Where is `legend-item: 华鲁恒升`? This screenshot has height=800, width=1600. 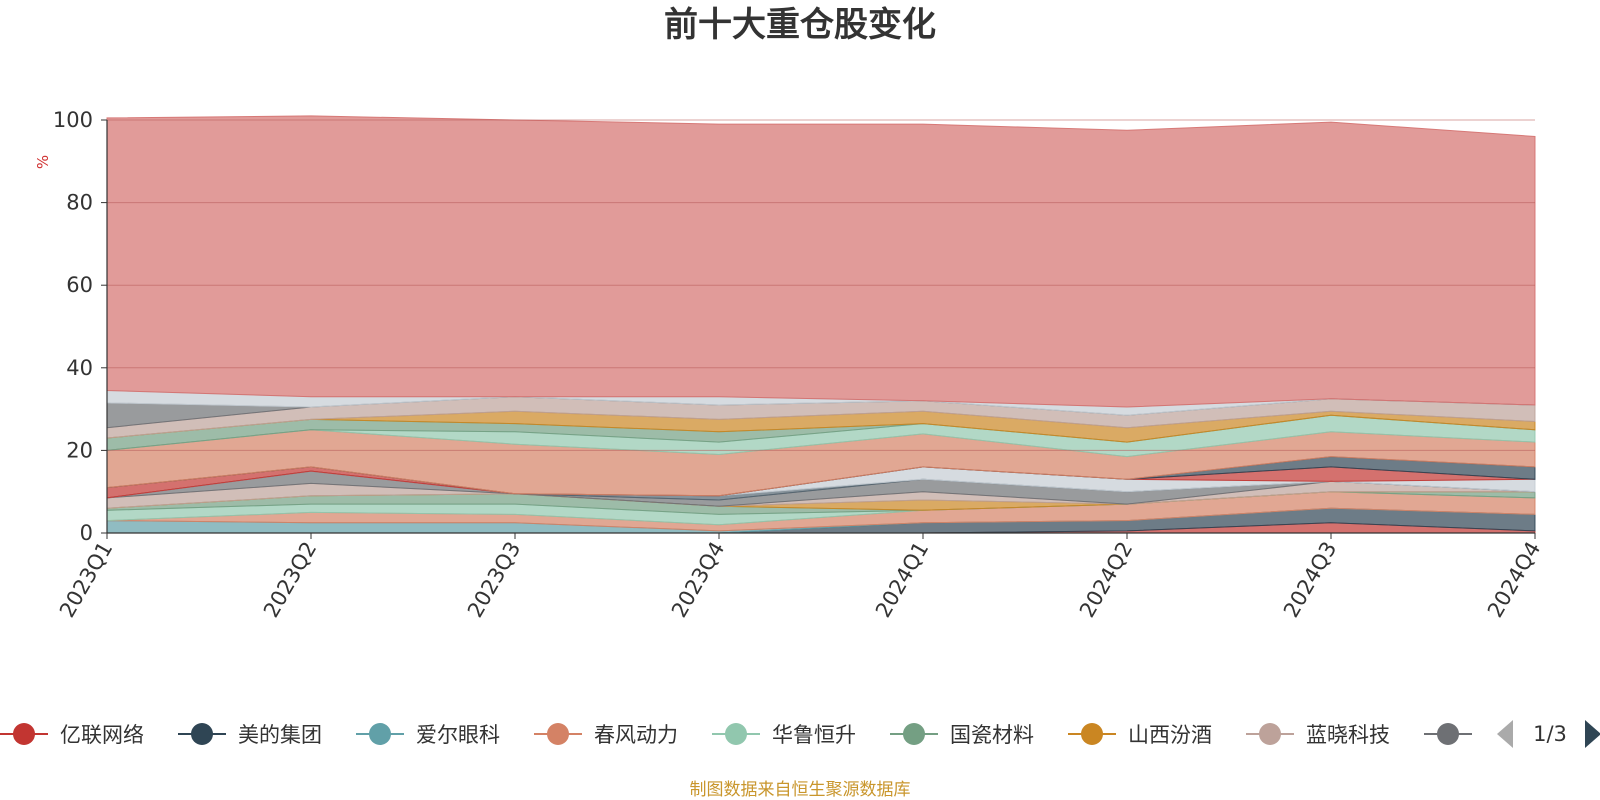
legend-item: 华鲁恒升 is located at coordinates (784, 735).